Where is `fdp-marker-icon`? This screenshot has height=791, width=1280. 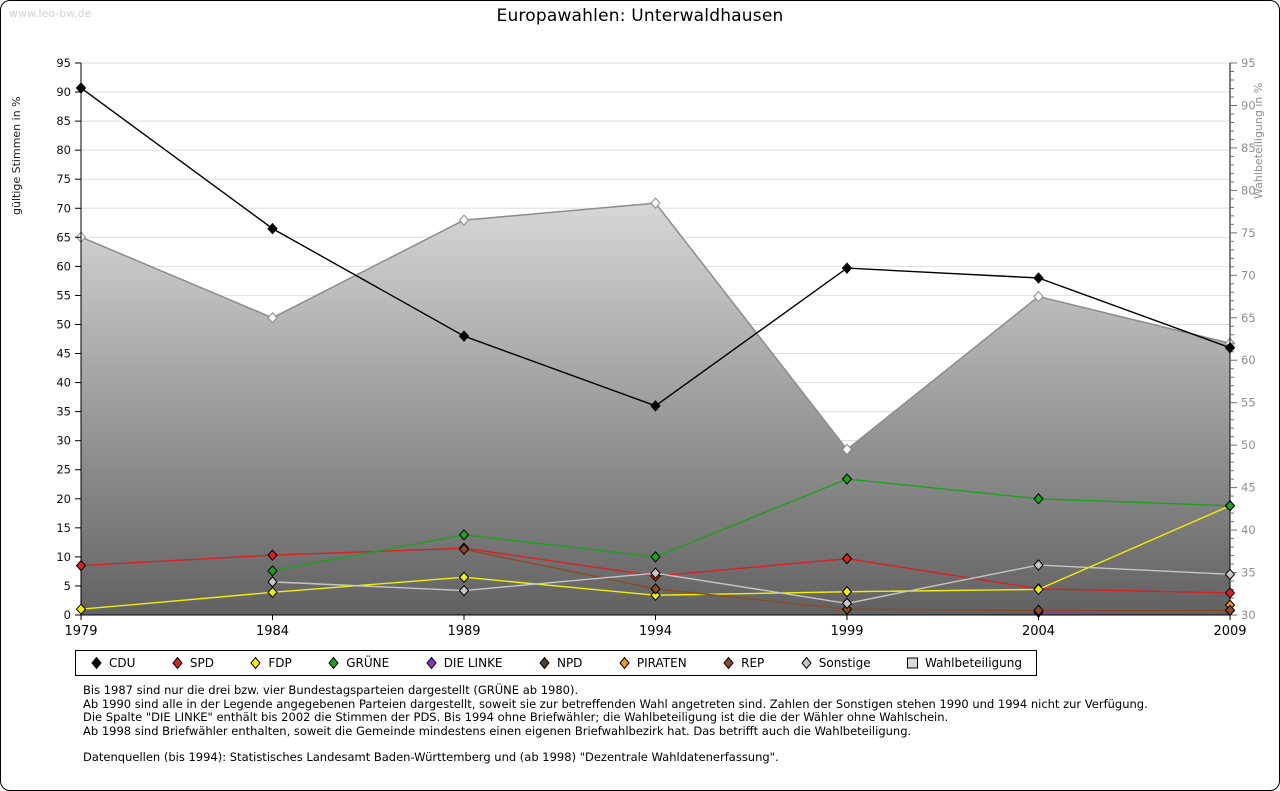
fdp-marker-icon is located at coordinates (256, 663).